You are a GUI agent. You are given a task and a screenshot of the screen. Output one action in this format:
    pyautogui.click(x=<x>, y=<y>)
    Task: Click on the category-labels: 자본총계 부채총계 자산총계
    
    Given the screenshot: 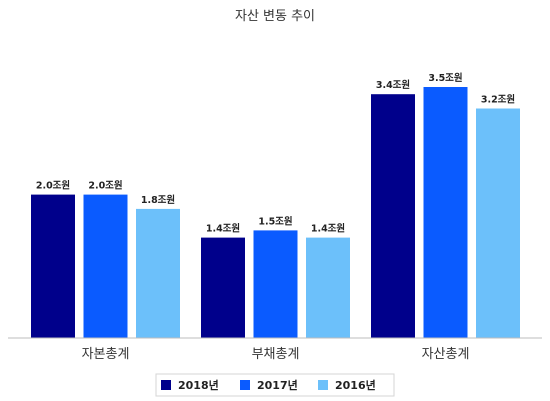 What is the action you would take?
    pyautogui.click(x=276, y=354)
    